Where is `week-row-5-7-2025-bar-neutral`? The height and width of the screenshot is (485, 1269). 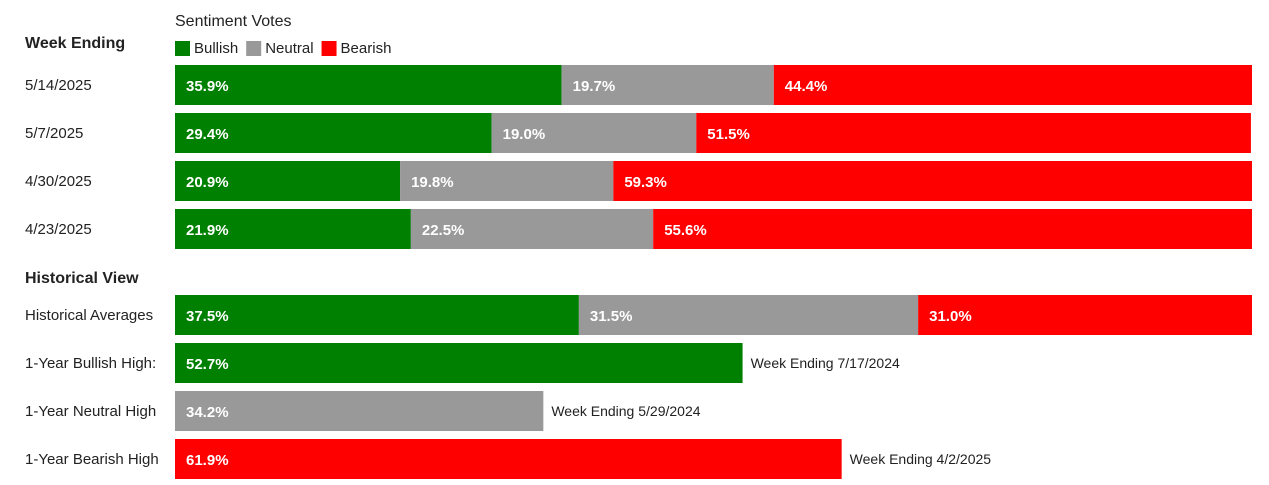
week-row-5-7-2025-bar-neutral is located at coordinates (594, 133).